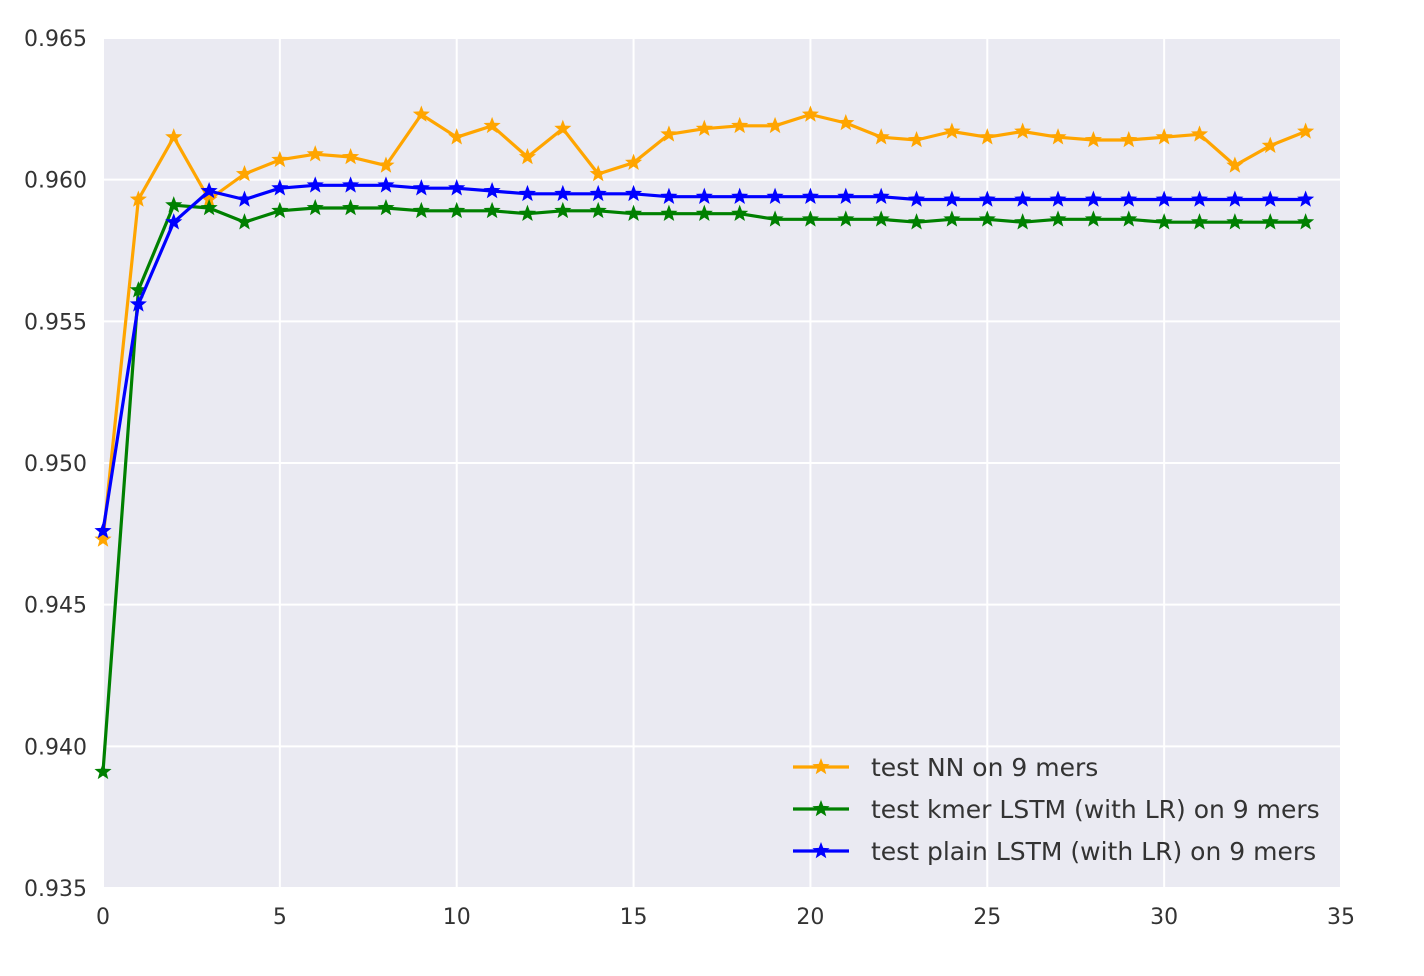  What do you see at coordinates (55, 322) in the screenshot?
I see `y-tick-label: 0.955` at bounding box center [55, 322].